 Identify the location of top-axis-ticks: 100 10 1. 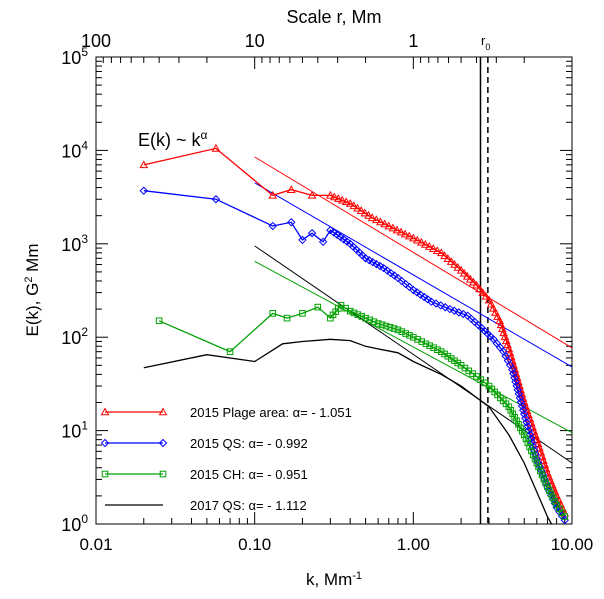
(303, 50).